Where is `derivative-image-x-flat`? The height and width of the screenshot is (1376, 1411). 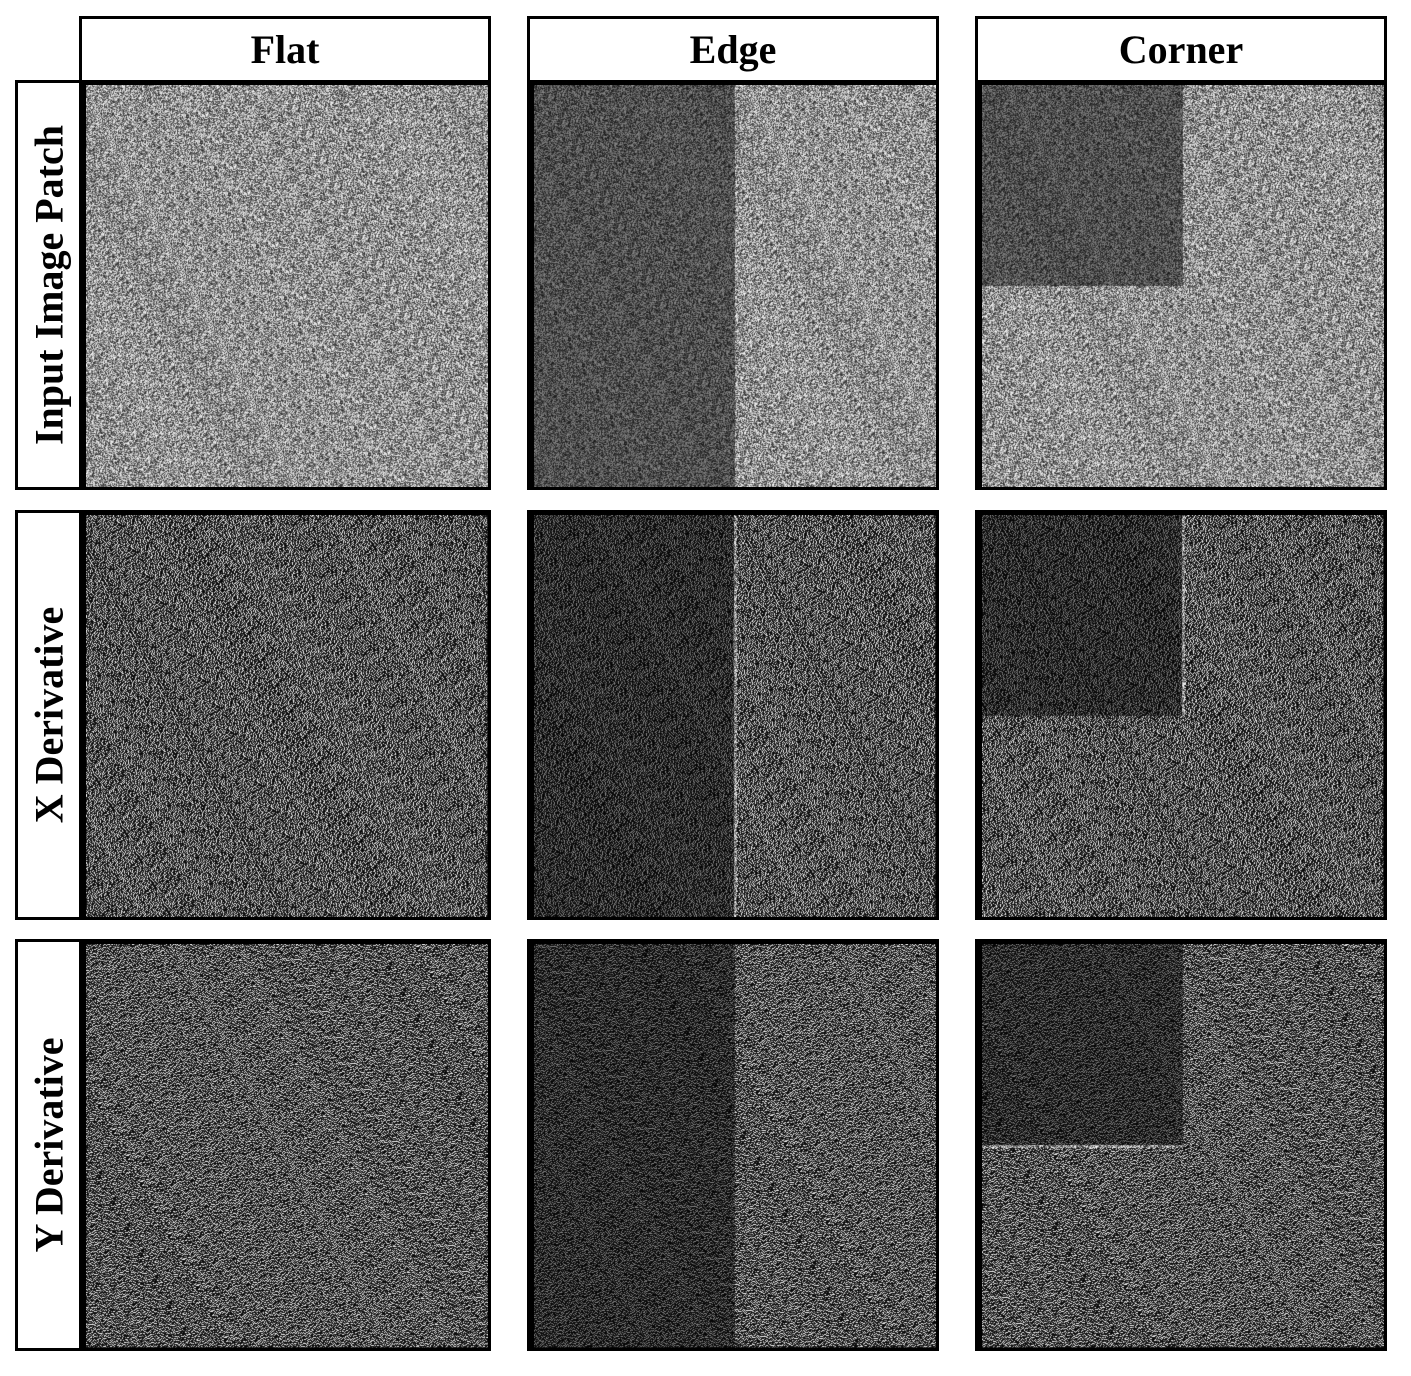
derivative-image-x-flat is located at coordinates (287, 716).